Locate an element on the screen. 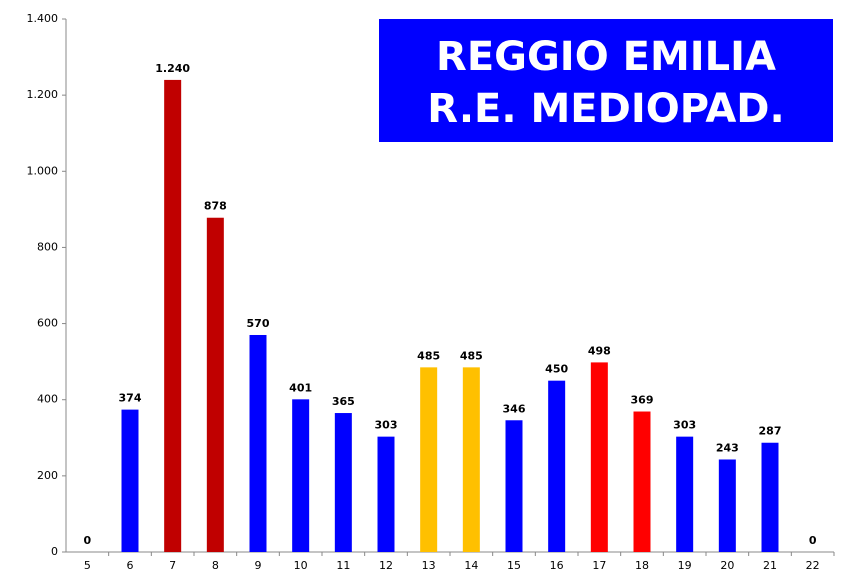  x-tick-label: 10 is located at coordinates (301, 565).